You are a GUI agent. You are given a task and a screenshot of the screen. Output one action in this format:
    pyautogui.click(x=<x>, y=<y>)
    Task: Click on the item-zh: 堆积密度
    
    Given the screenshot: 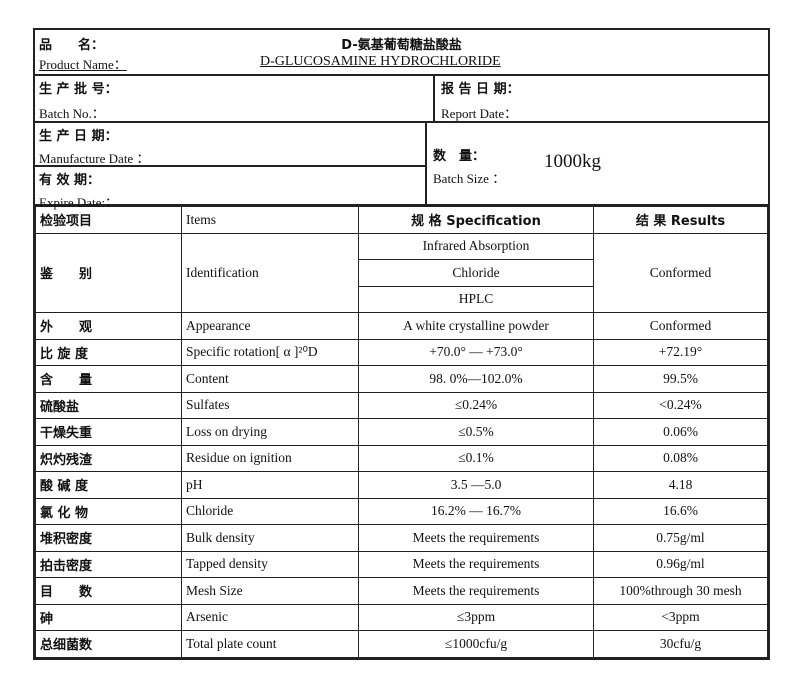 What is the action you would take?
    pyautogui.click(x=108, y=538)
    